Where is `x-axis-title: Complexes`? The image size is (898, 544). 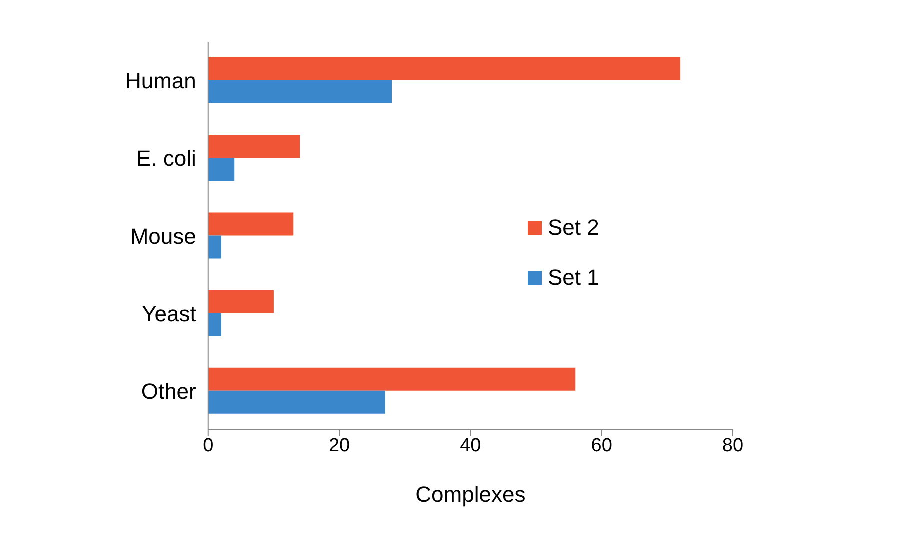 x-axis-title: Complexes is located at coordinates (471, 494).